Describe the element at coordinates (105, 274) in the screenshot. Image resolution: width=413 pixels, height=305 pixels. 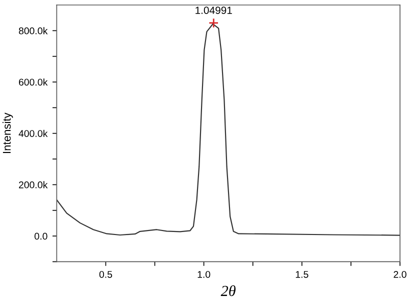
I see `x-tick-label: 0.5` at that location.